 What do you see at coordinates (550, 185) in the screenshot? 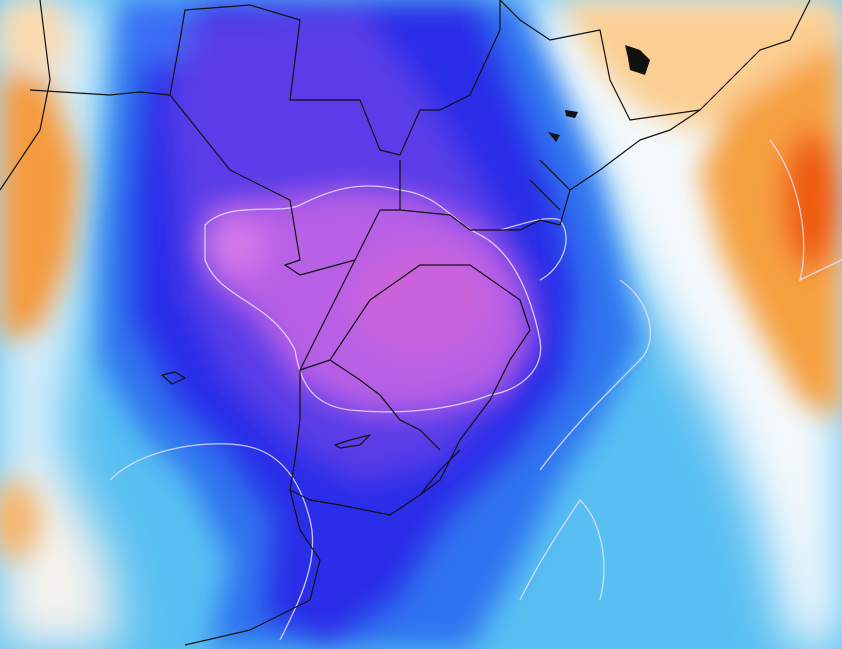
I see `state-lines` at bounding box center [550, 185].